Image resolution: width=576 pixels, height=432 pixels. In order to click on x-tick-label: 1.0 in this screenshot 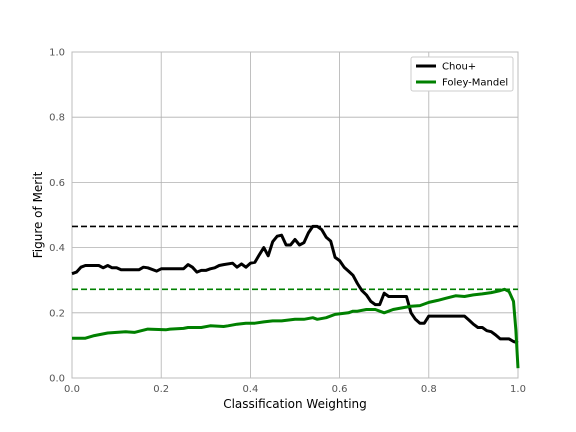, I will do `click(518, 389)`.